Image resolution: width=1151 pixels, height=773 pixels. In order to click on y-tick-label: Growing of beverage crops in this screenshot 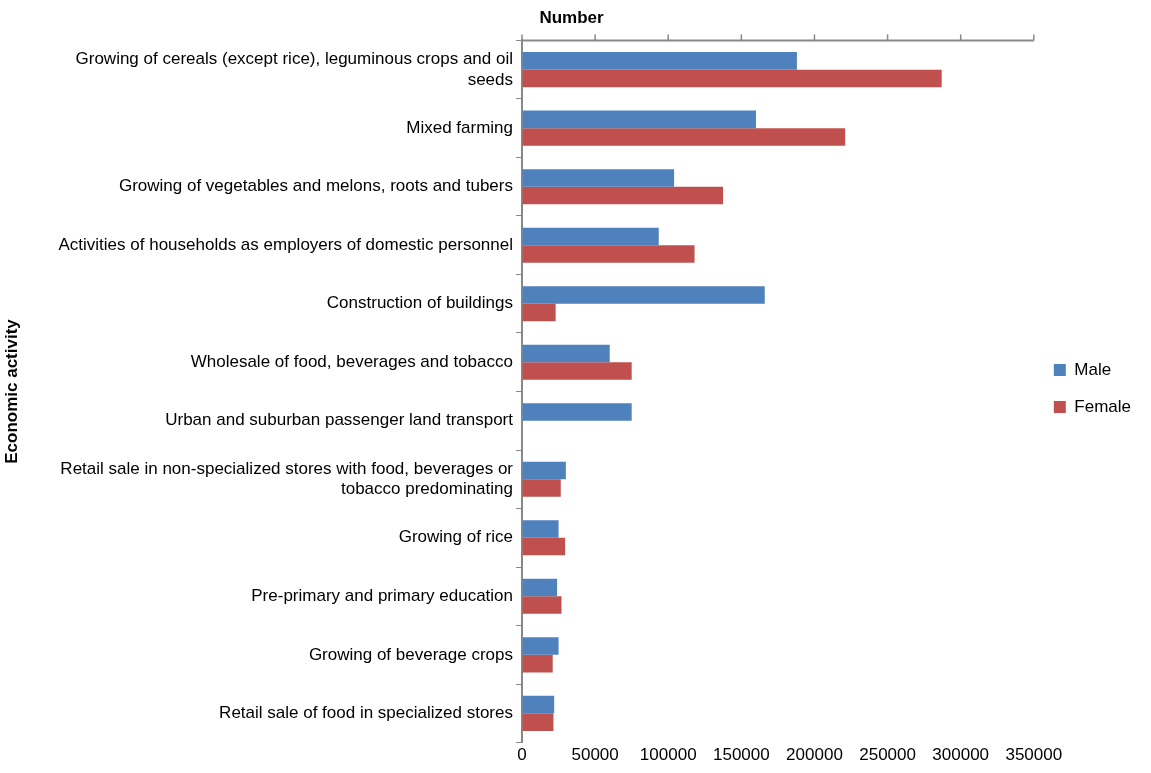, I will do `click(410, 654)`.